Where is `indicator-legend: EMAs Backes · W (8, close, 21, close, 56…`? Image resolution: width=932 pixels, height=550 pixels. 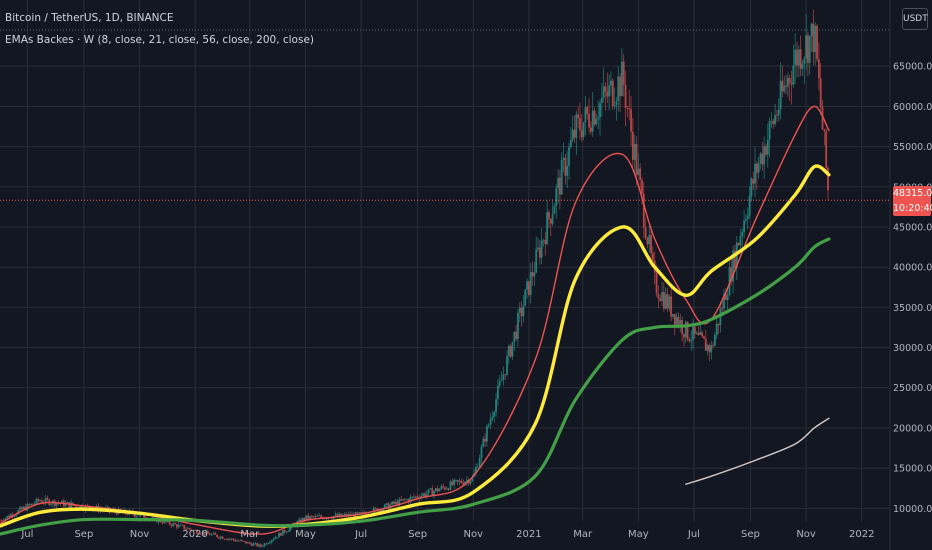
indicator-legend: EMAs Backes · W (8, close, 21, close, 56… is located at coordinates (160, 40).